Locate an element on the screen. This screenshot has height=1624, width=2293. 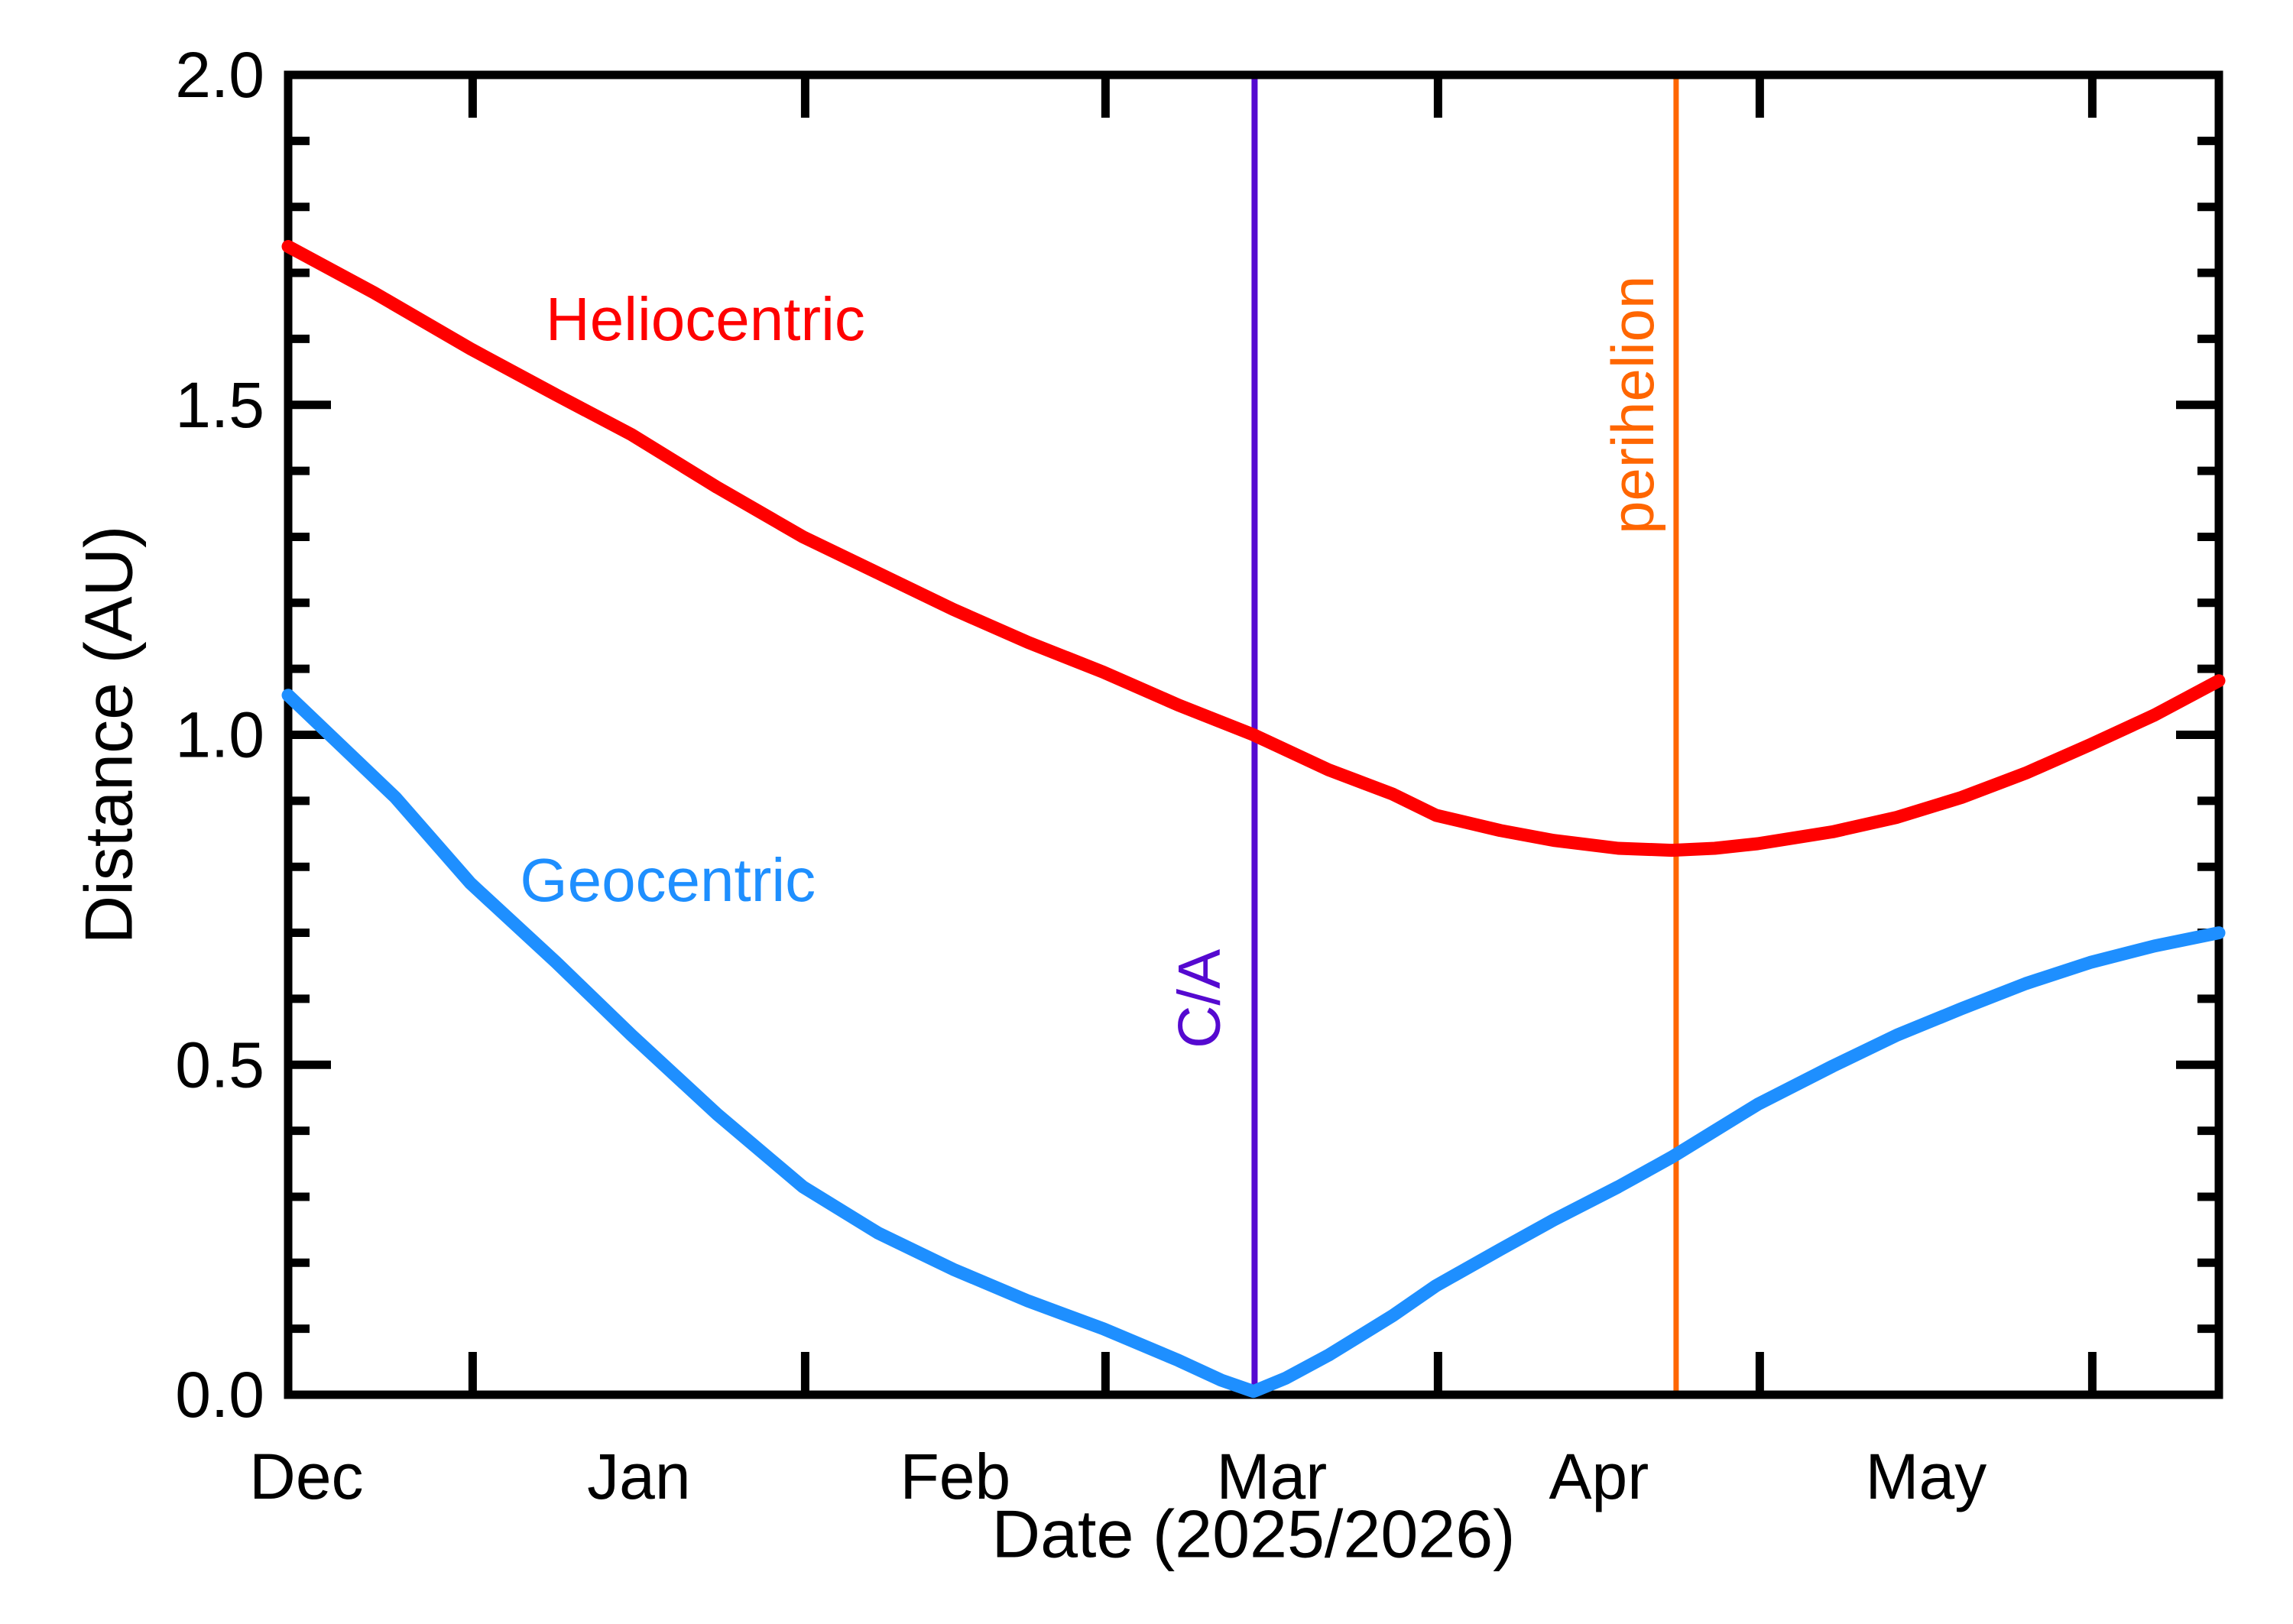
y-tick-label-2.0: 2.0 is located at coordinates (219, 75).